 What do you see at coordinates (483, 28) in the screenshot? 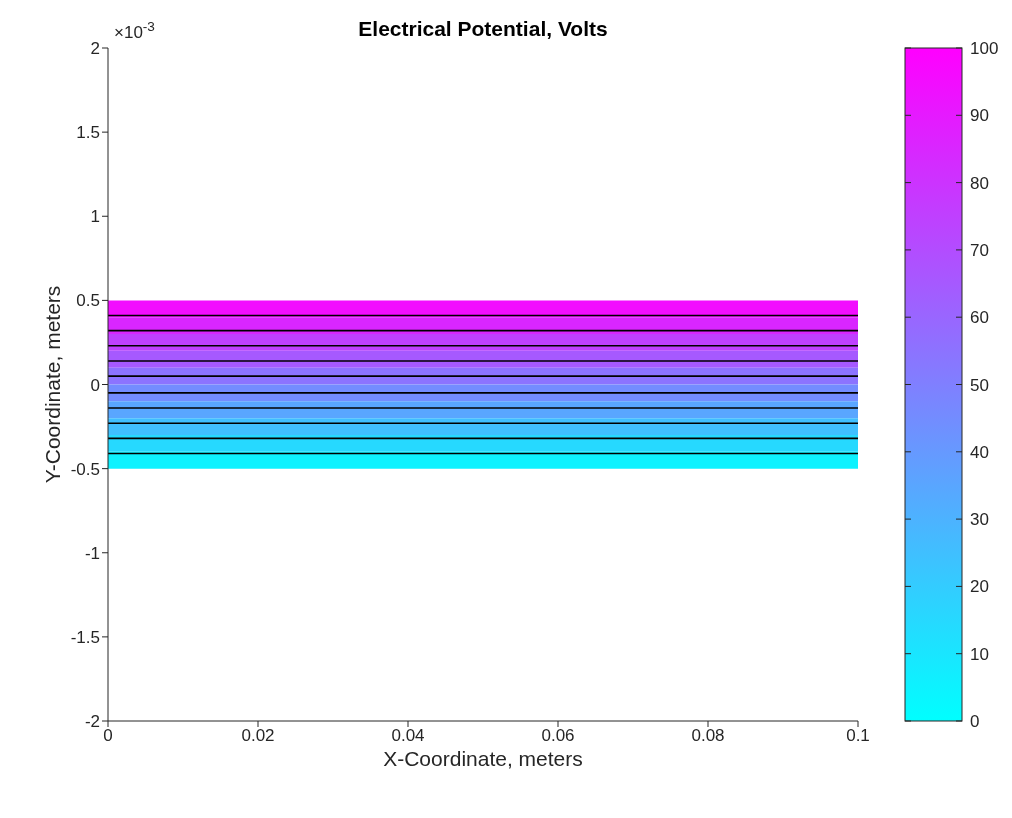
I see `chart-title: Electrical Potential, Volts` at bounding box center [483, 28].